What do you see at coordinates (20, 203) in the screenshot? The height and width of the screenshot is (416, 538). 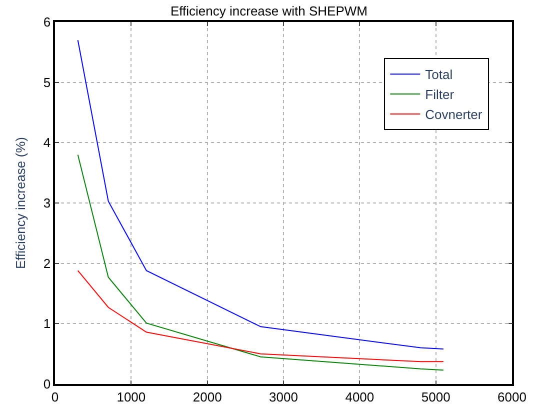 I see `y-axis-title: Efficiency increase (%)` at bounding box center [20, 203].